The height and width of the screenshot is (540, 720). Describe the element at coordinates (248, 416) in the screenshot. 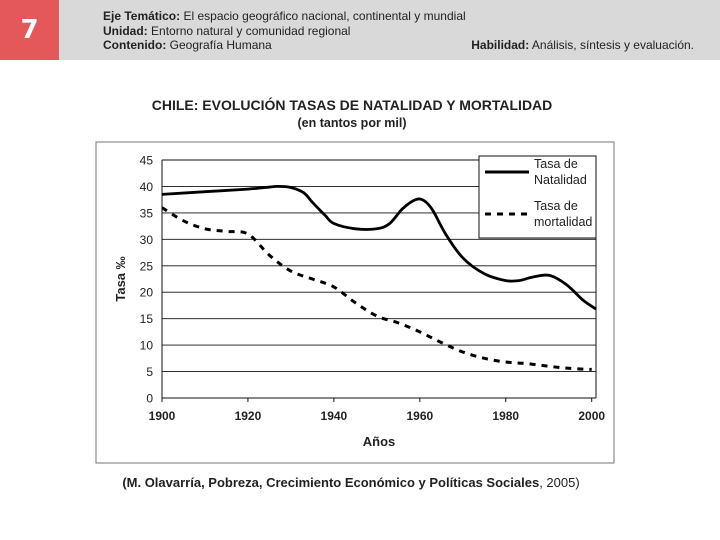

I see `x-tick-label: 1920` at that location.